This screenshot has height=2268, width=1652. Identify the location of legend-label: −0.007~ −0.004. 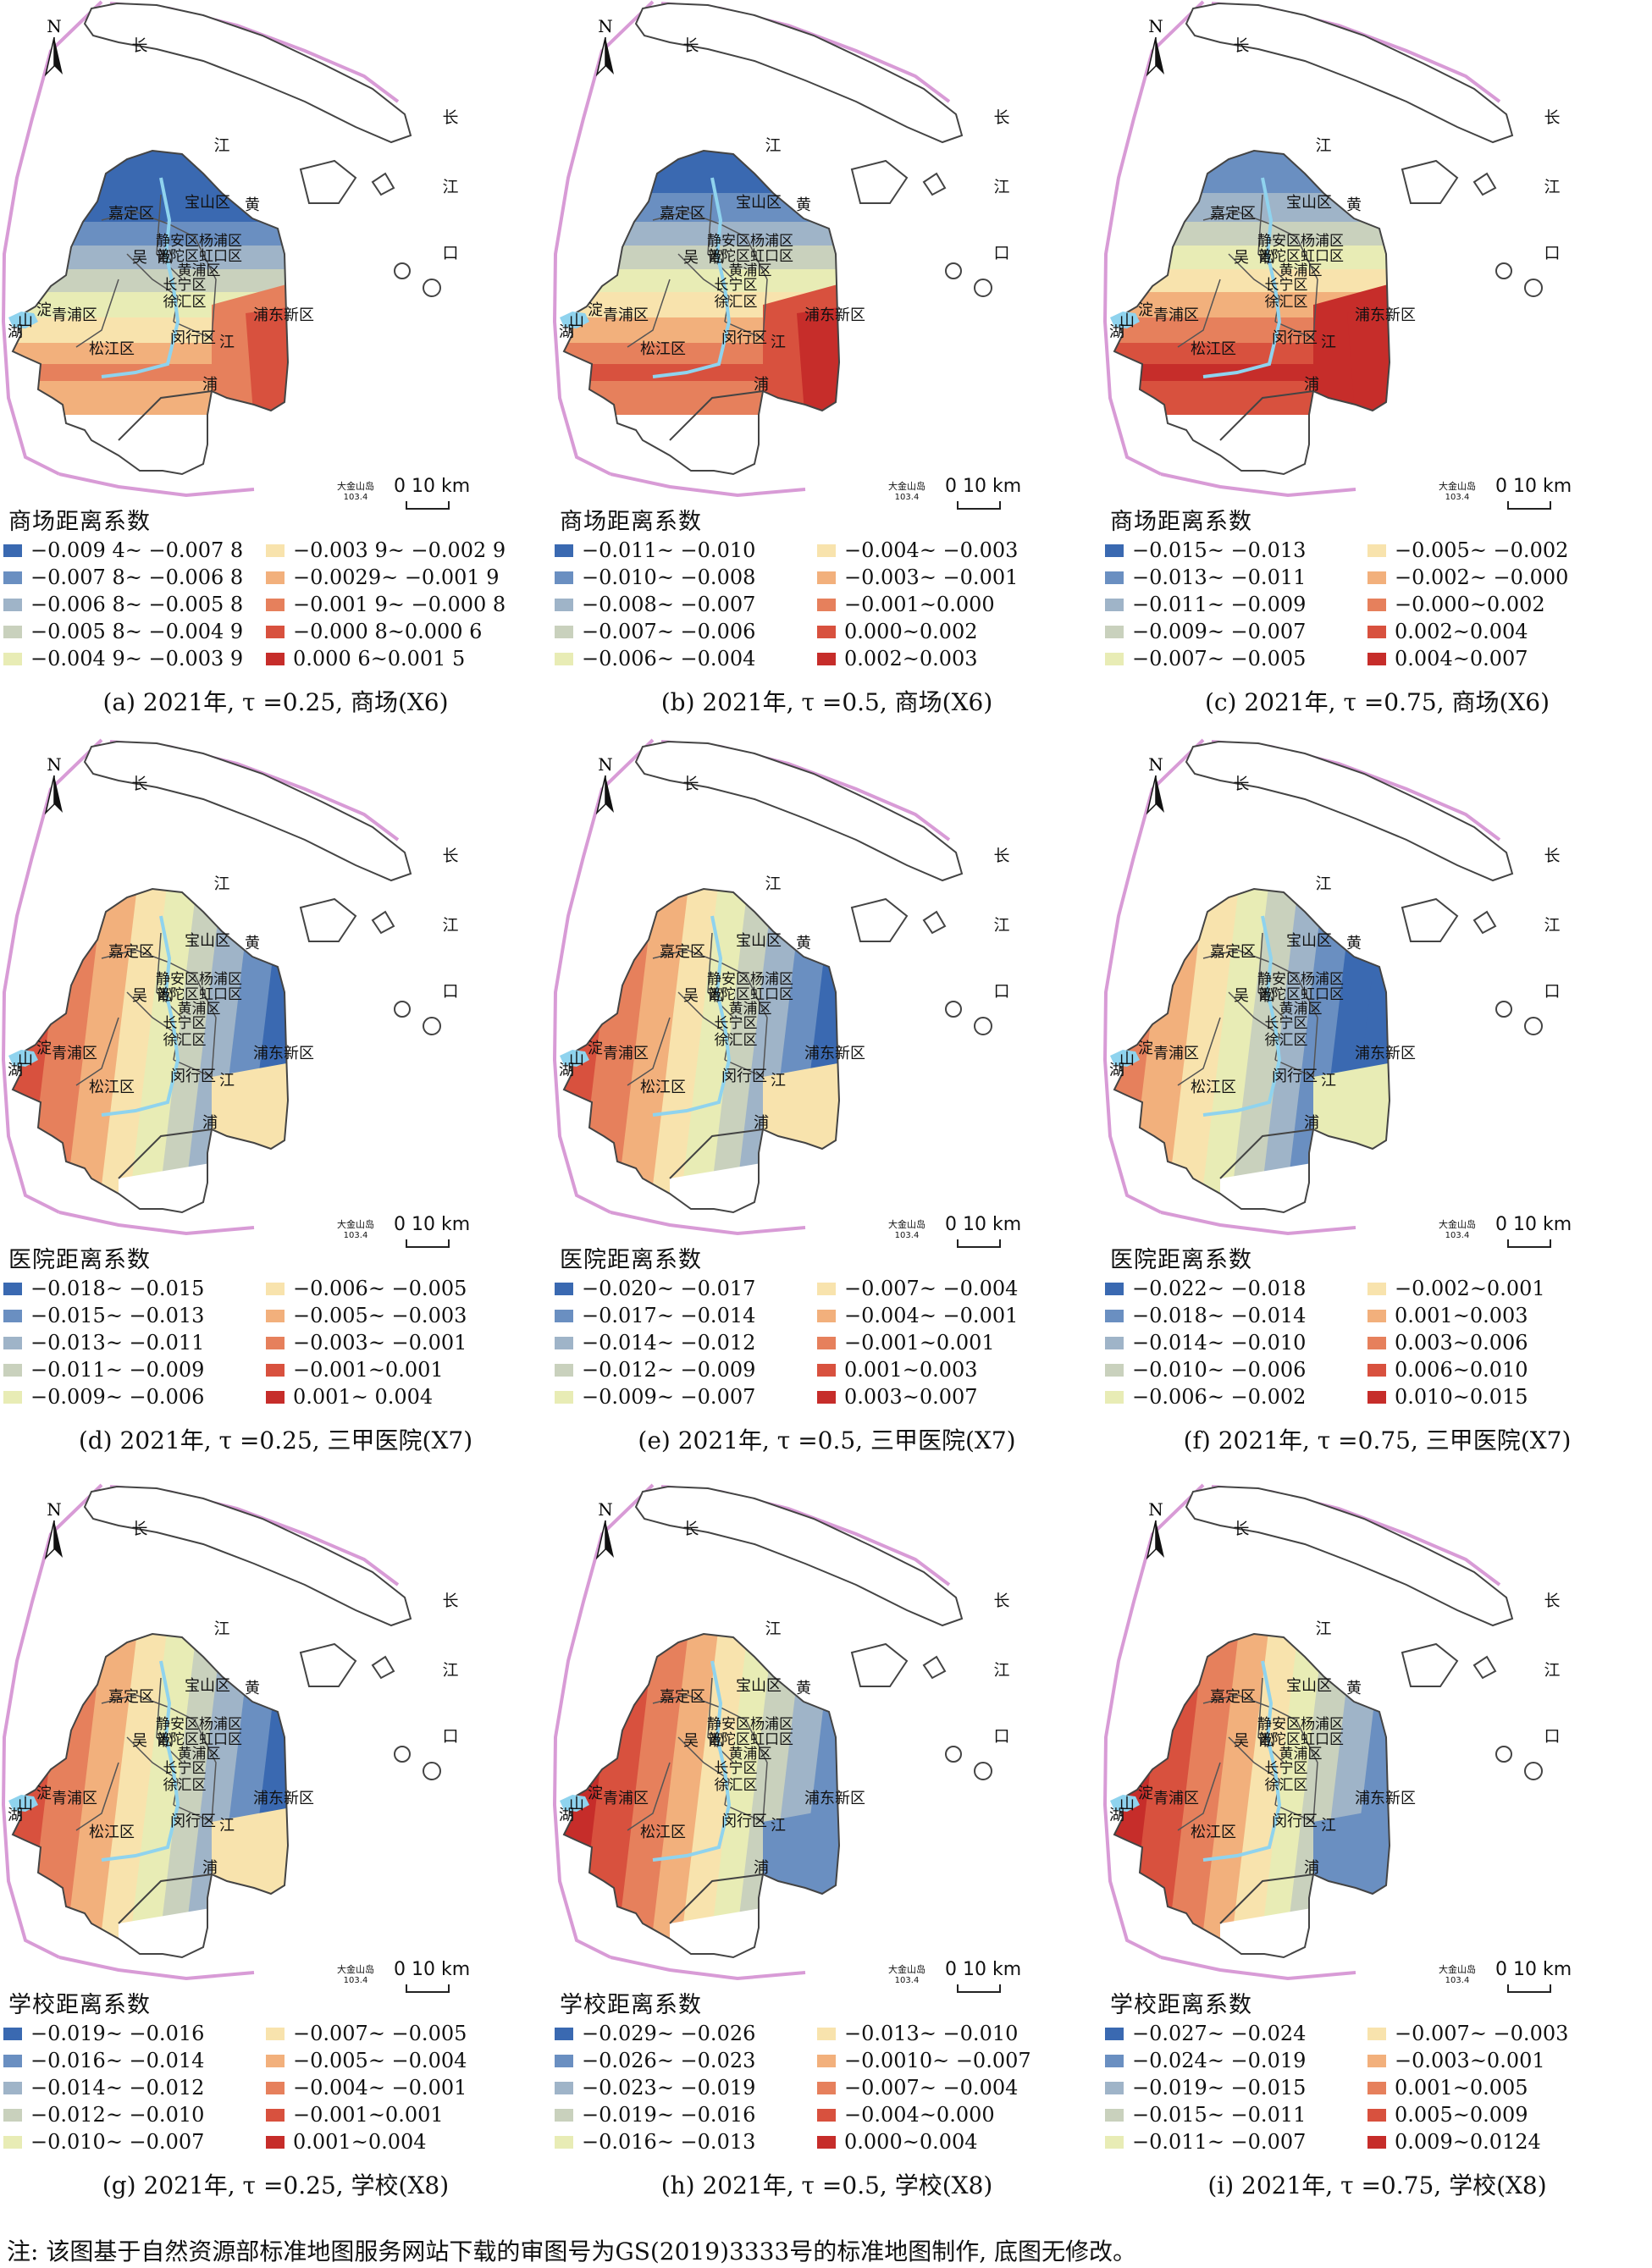
(931, 1288).